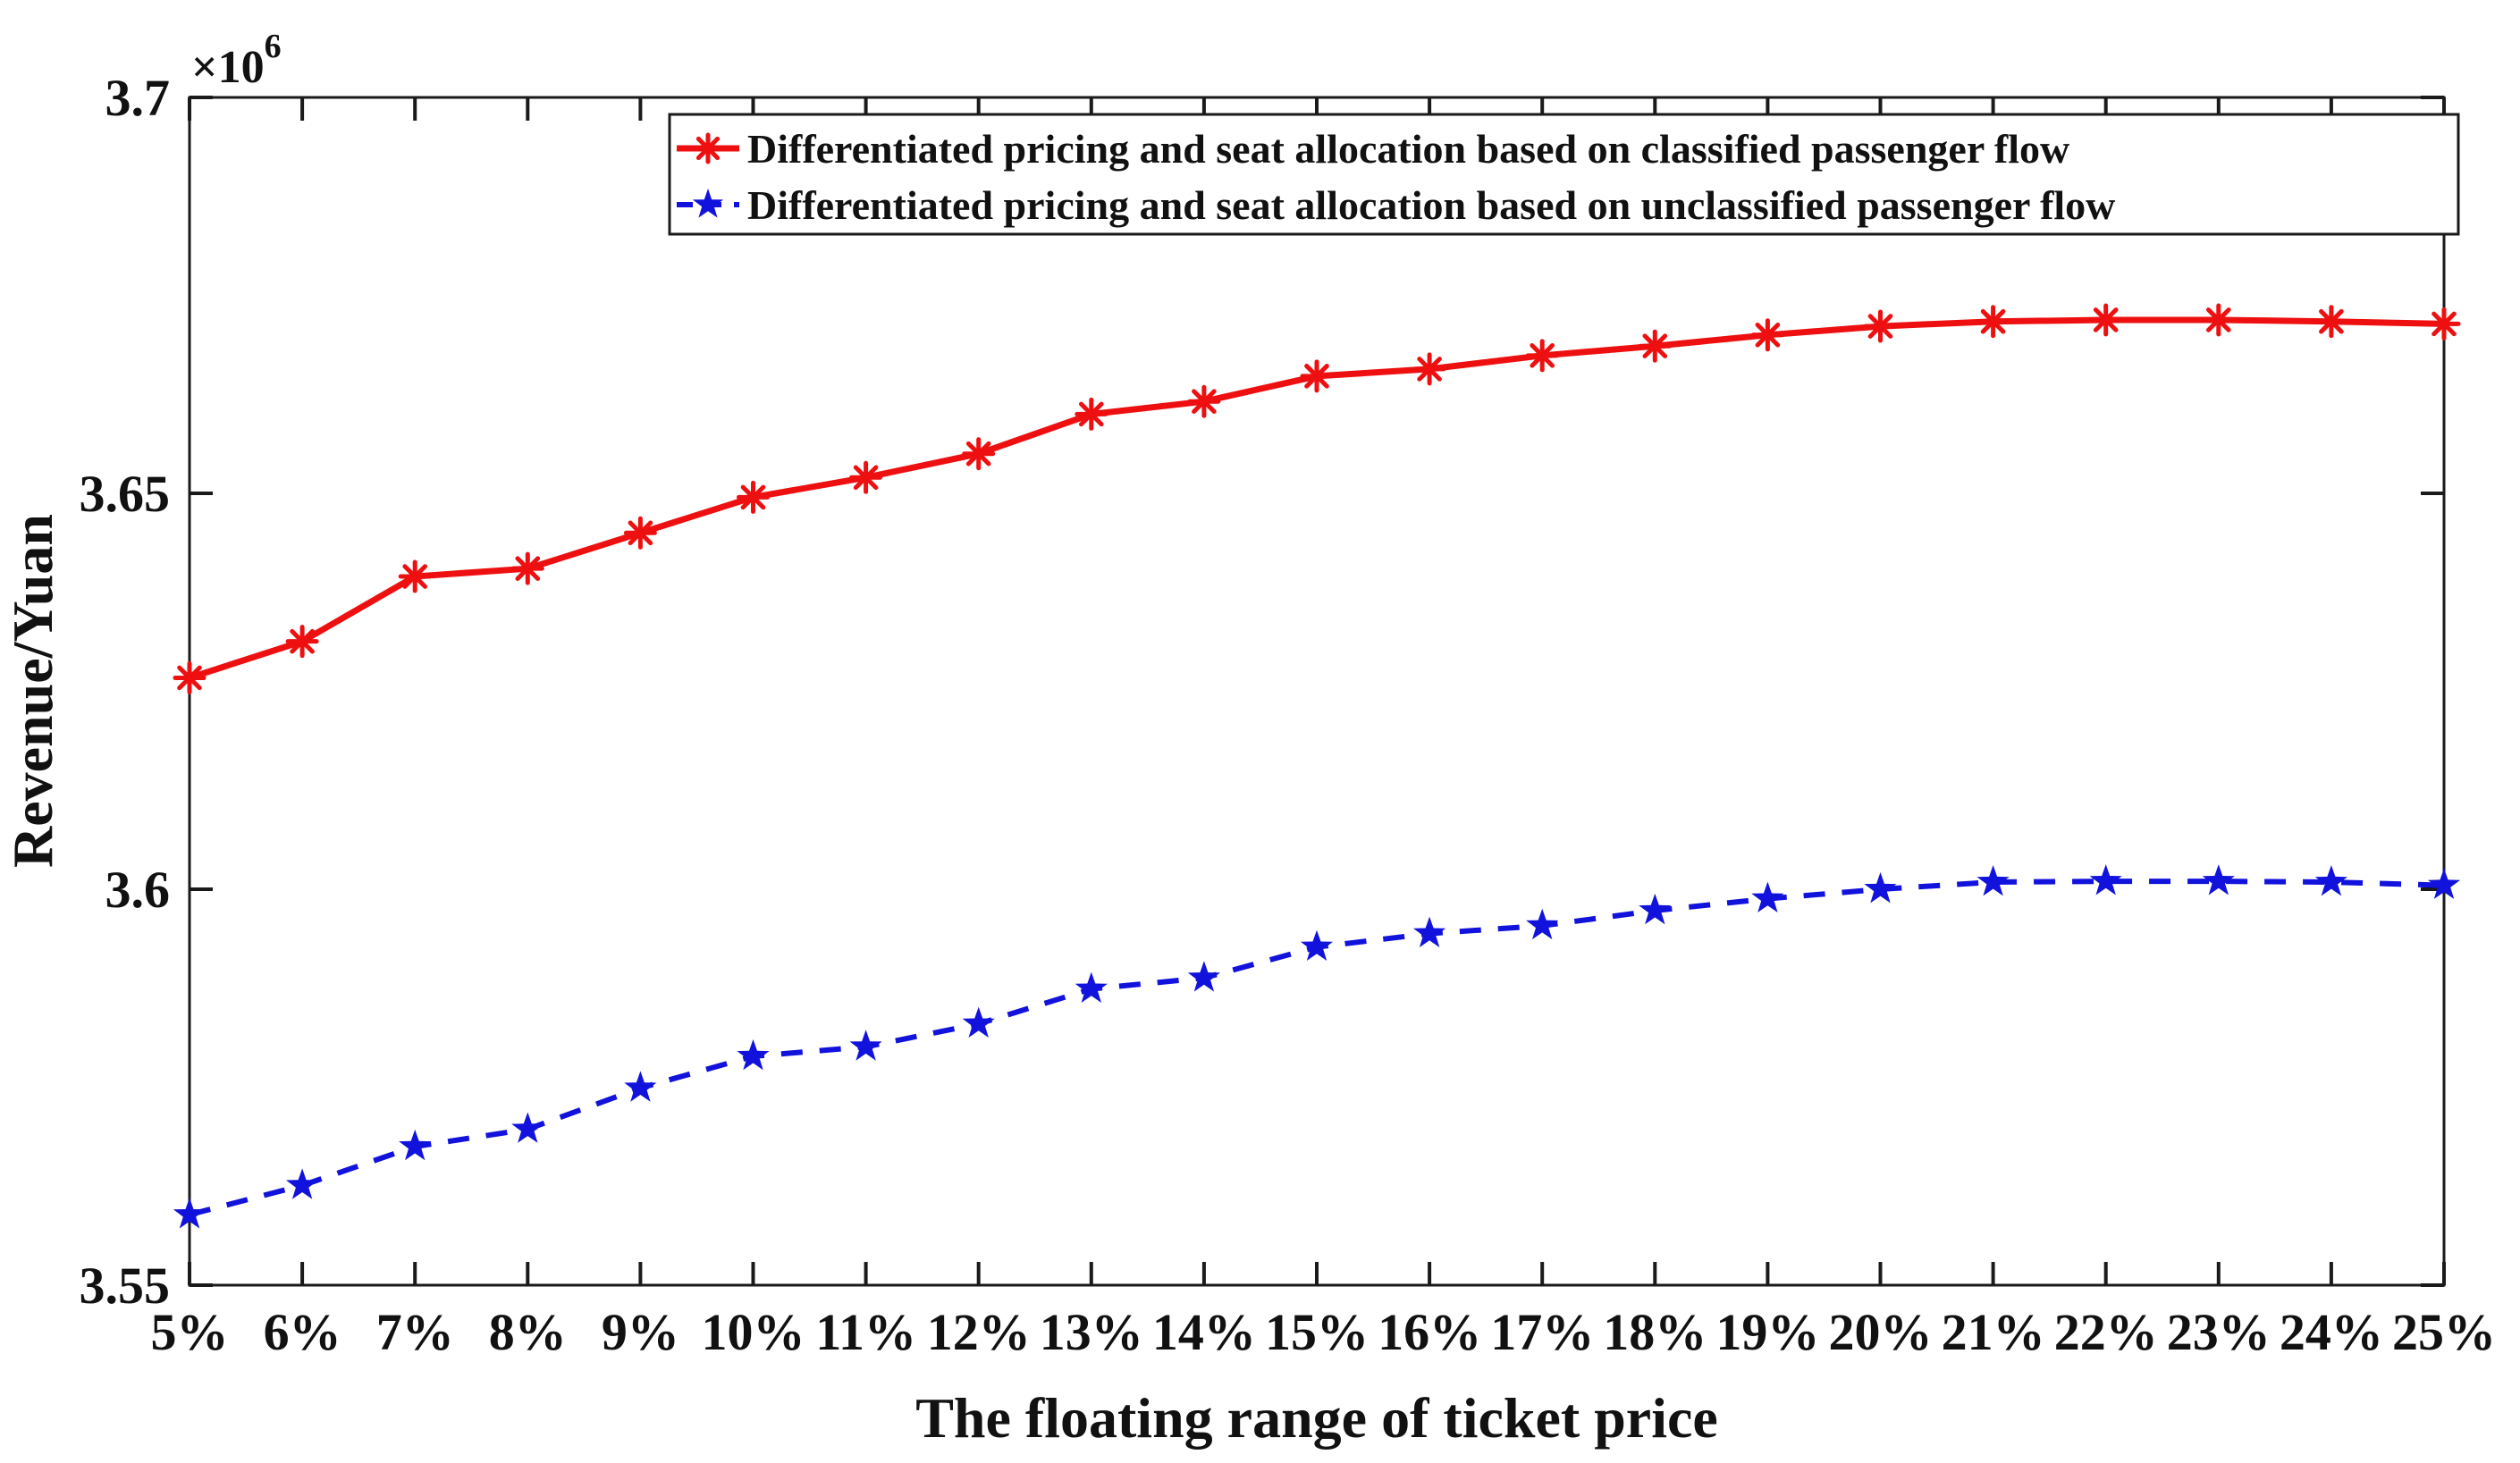 The image size is (2520, 1463). I want to click on x-tick-label: 17%, so click(1542, 1332).